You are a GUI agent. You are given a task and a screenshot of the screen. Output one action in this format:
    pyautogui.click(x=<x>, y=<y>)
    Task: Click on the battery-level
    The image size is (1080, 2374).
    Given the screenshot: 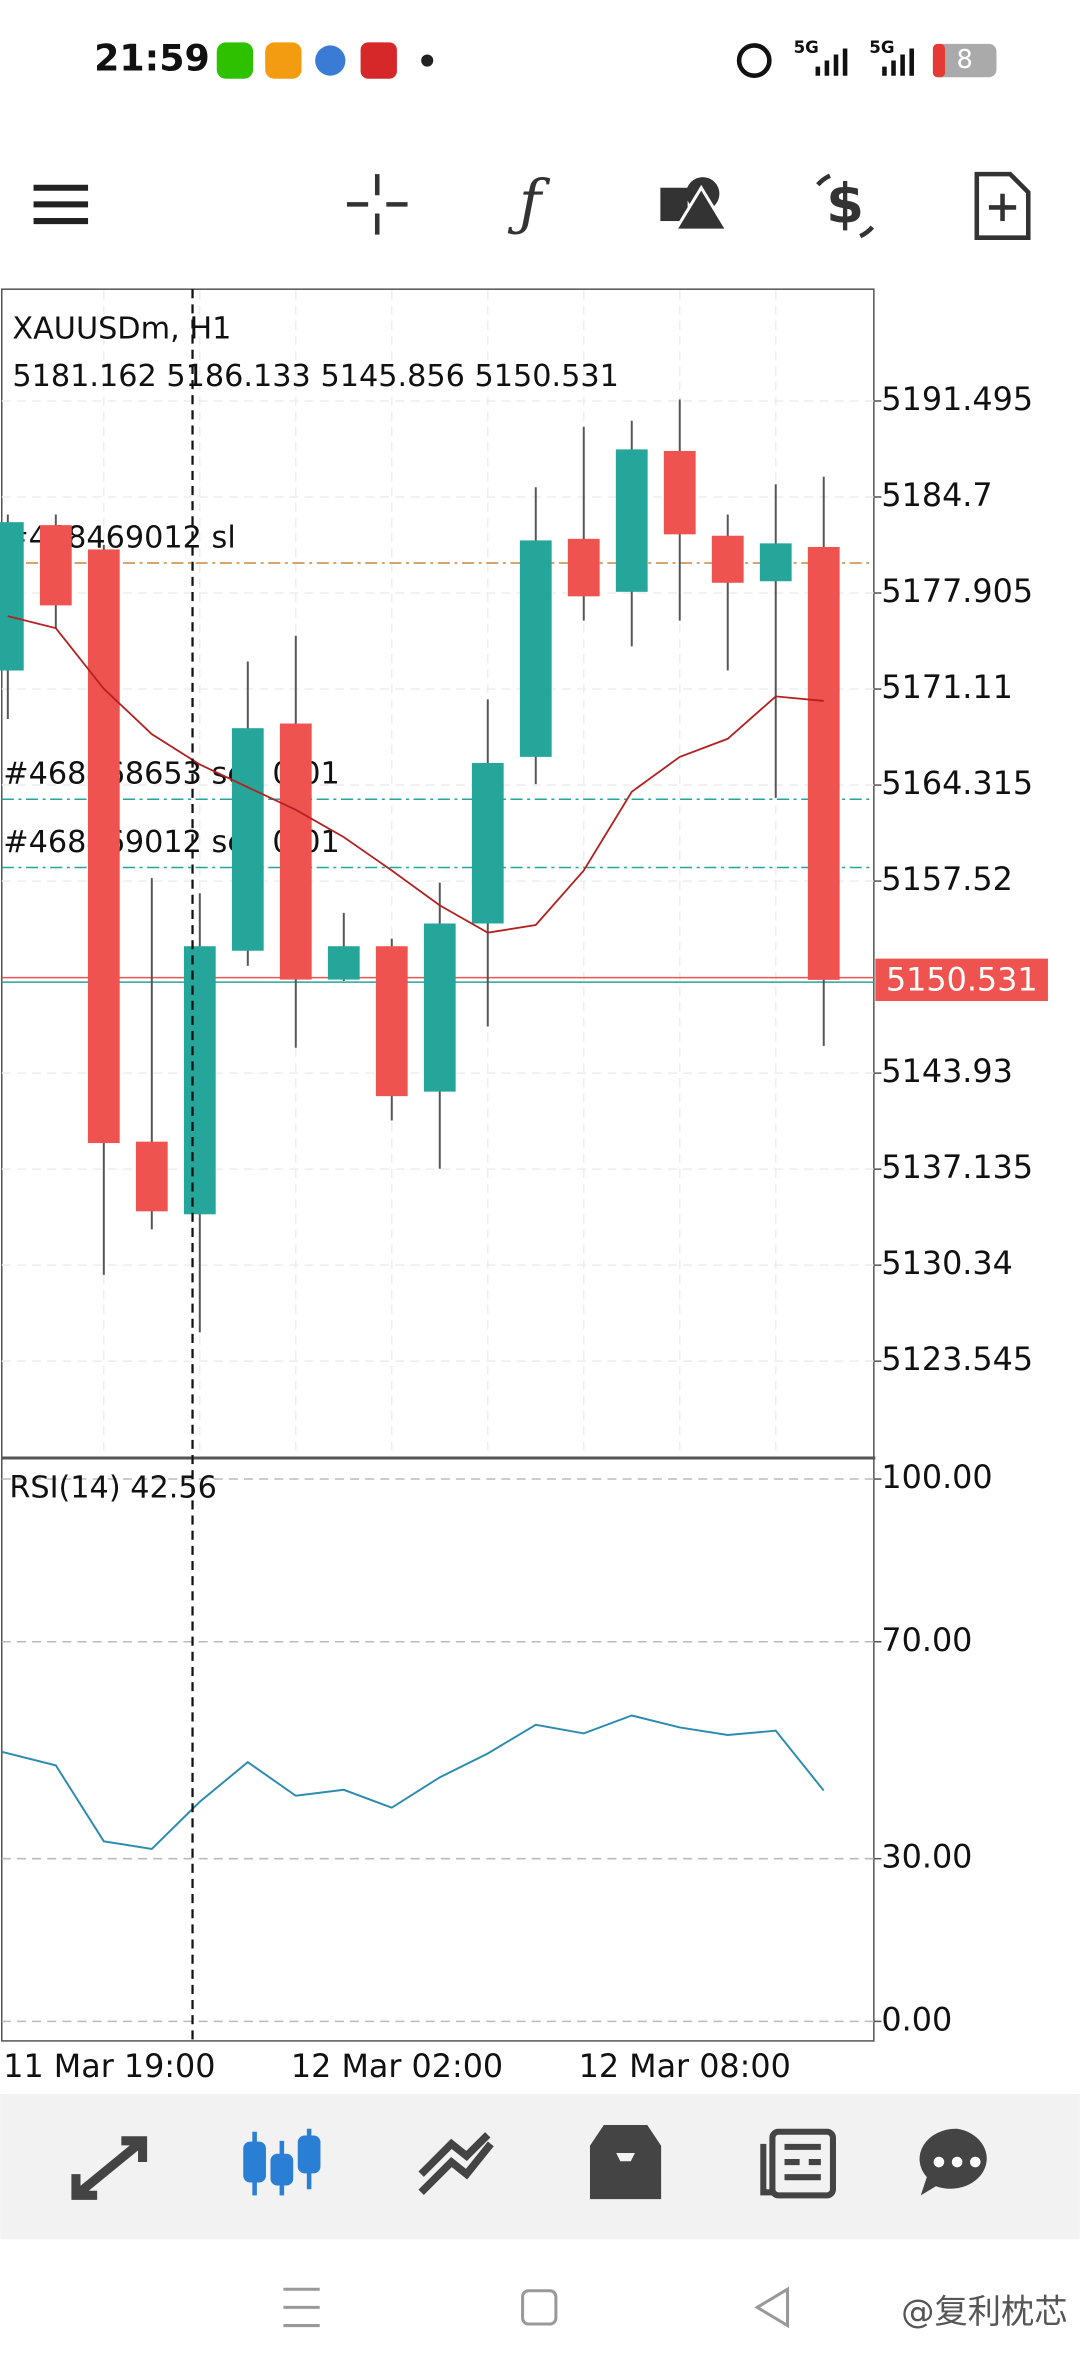 What is the action you would take?
    pyautogui.click(x=939, y=60)
    